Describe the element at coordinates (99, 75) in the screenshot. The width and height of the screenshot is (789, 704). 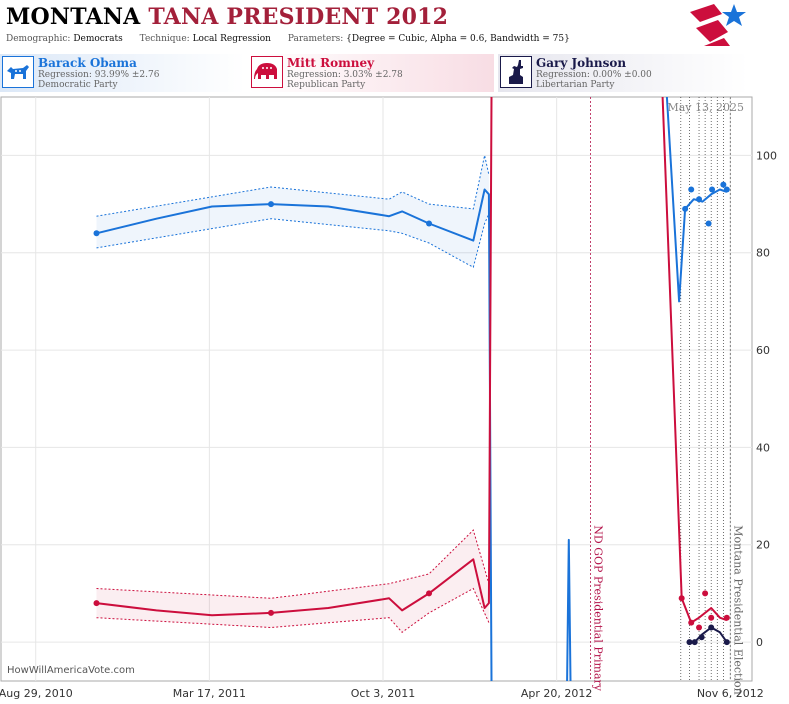
I see `candidate-regression: Regression: 93.99% ±2.76` at that location.